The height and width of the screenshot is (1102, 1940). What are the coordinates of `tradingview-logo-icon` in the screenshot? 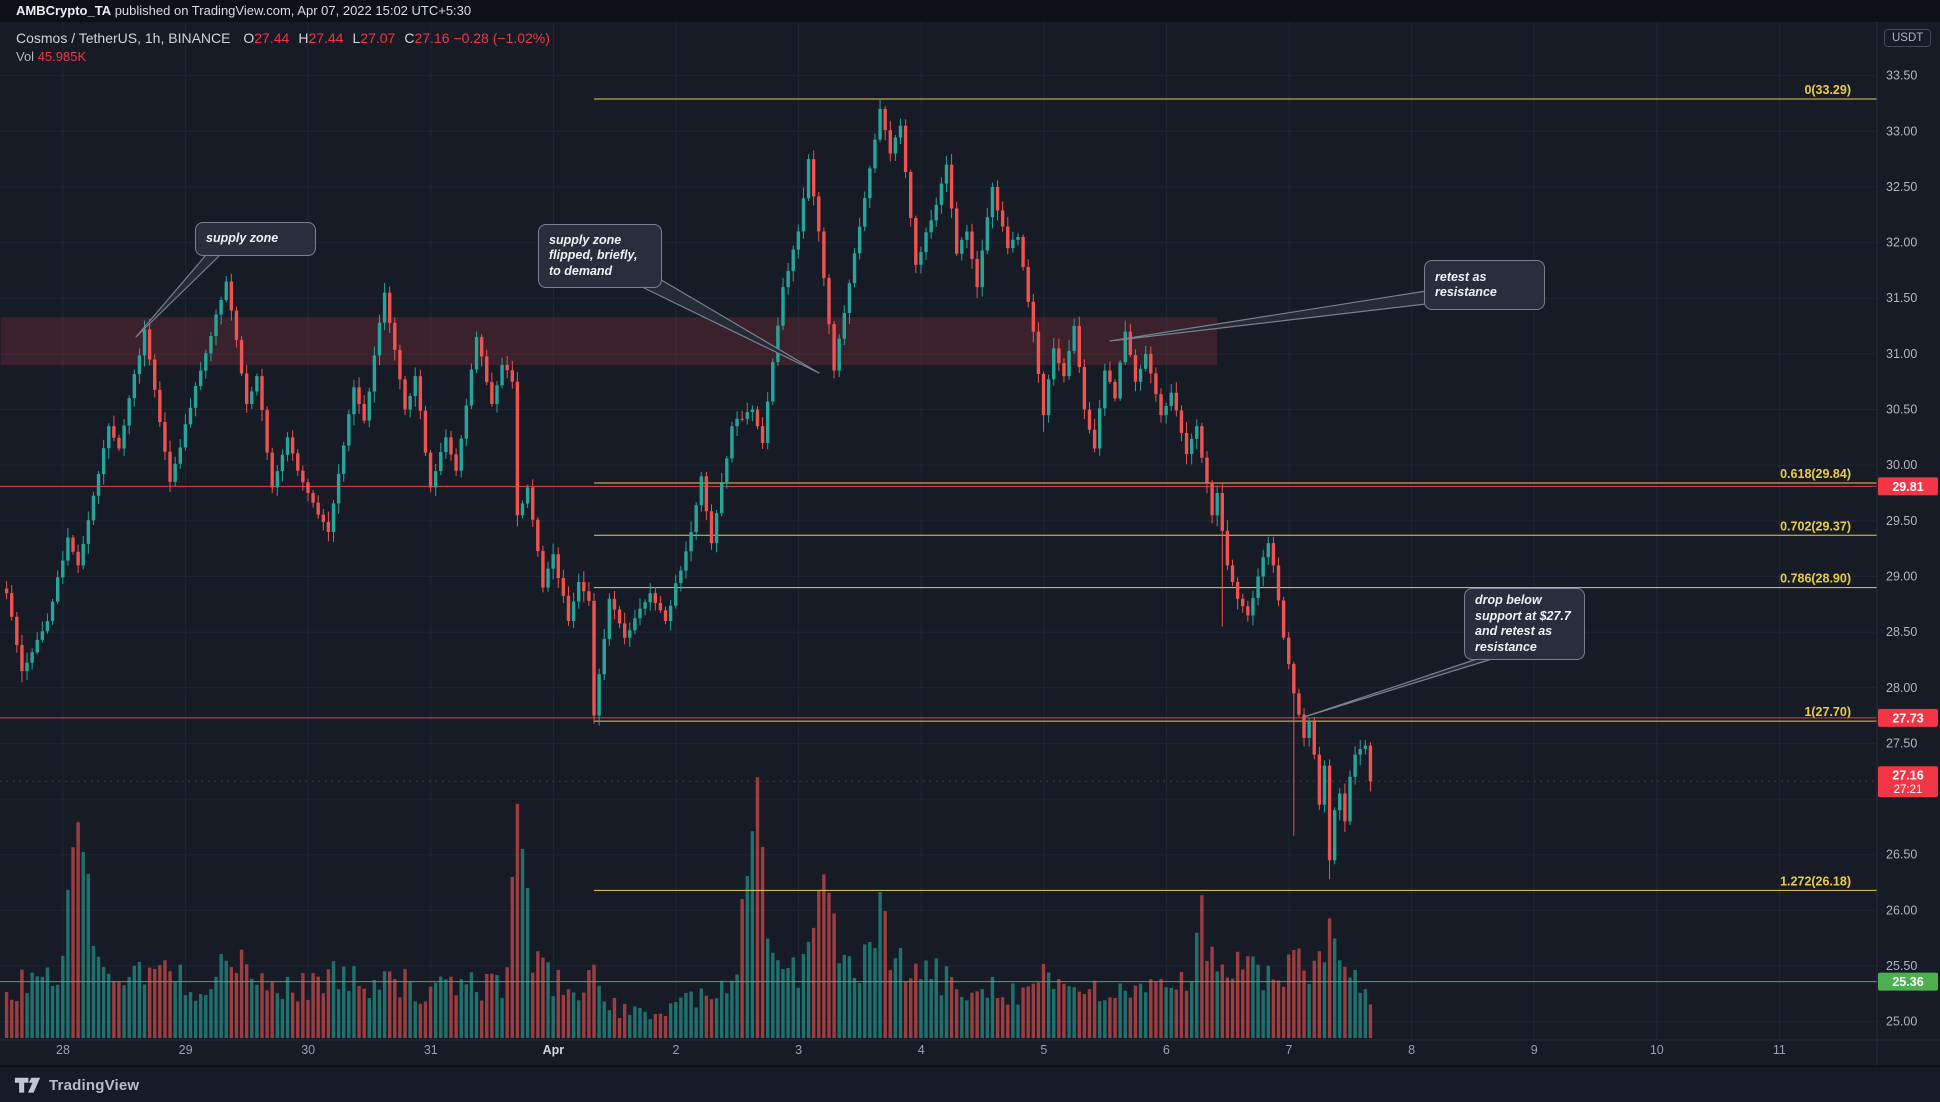 It's located at (27, 1085).